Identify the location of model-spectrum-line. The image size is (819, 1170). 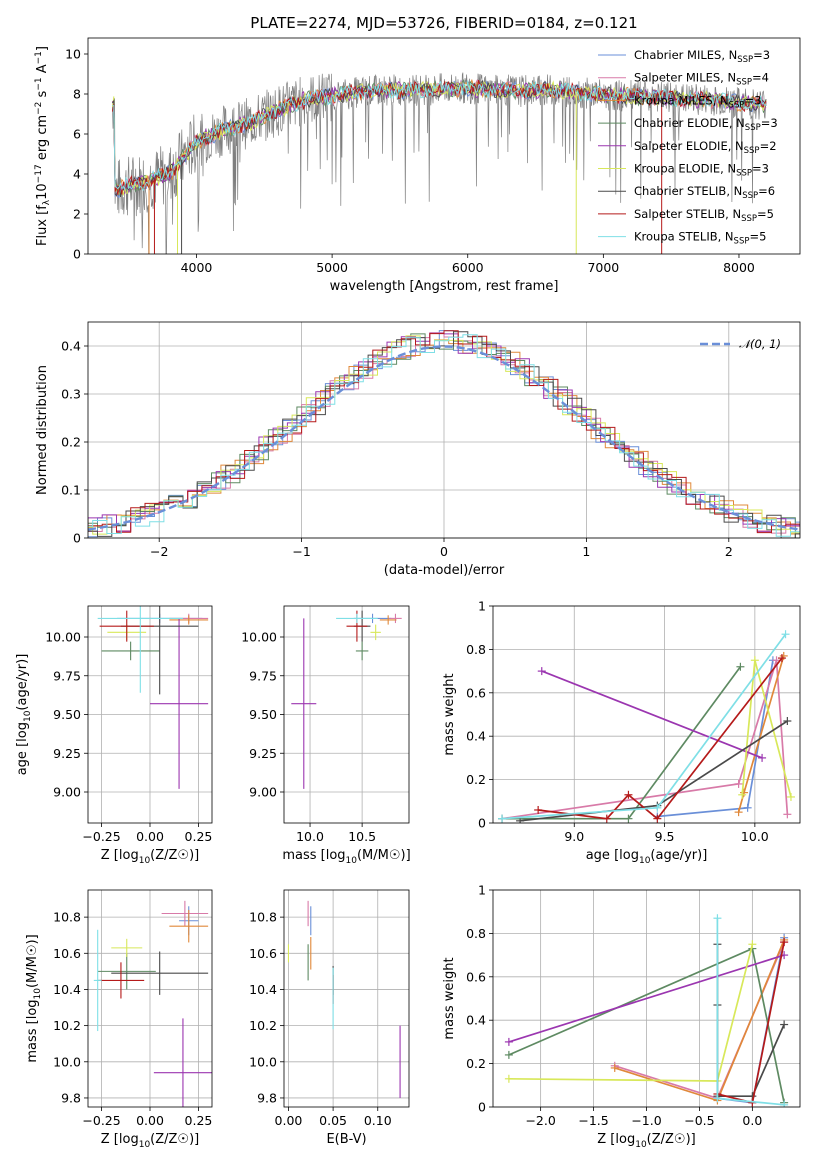
(439, 135).